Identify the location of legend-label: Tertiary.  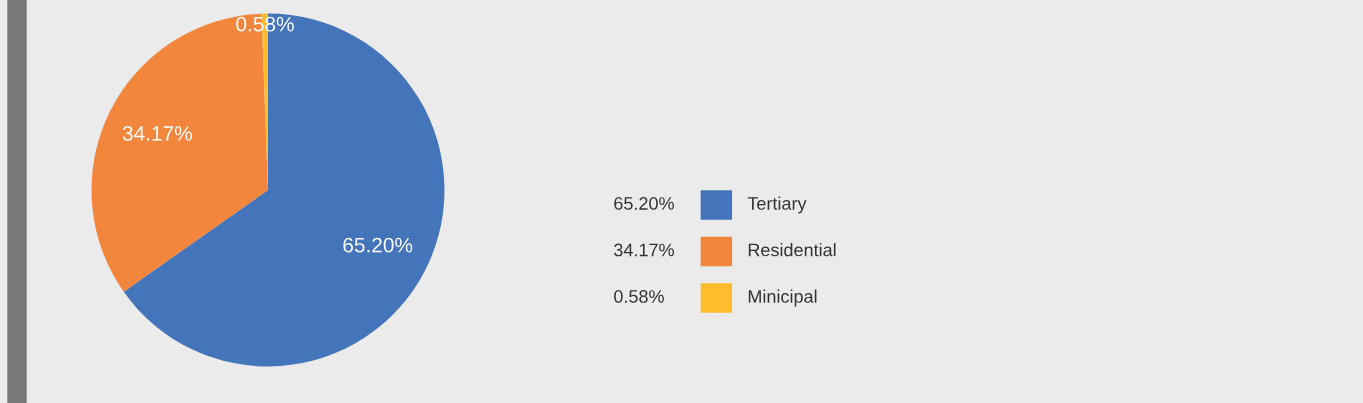
(777, 205).